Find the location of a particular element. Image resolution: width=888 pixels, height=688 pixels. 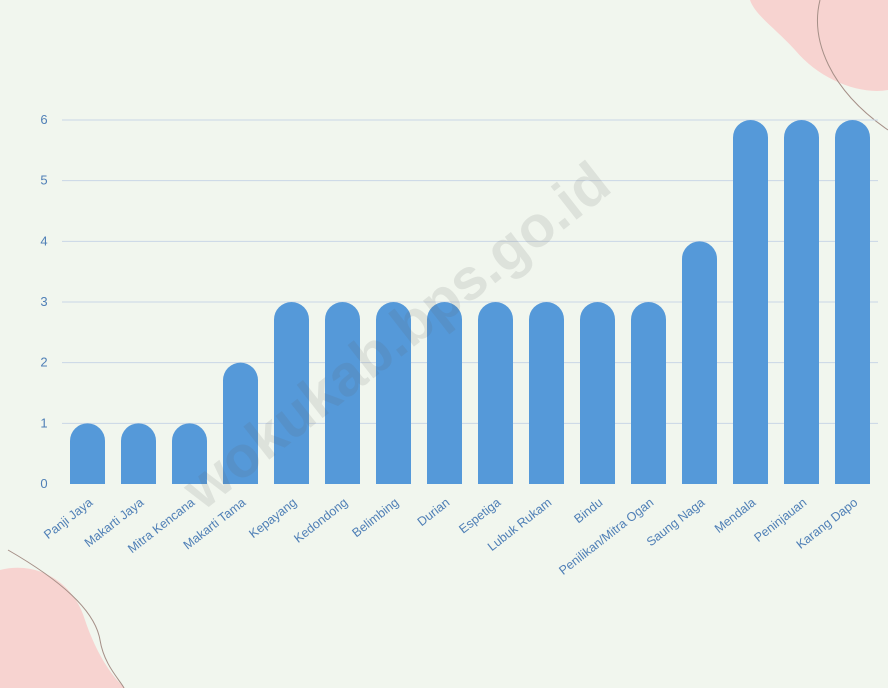

decor-curve-top-right is located at coordinates (852, 65).